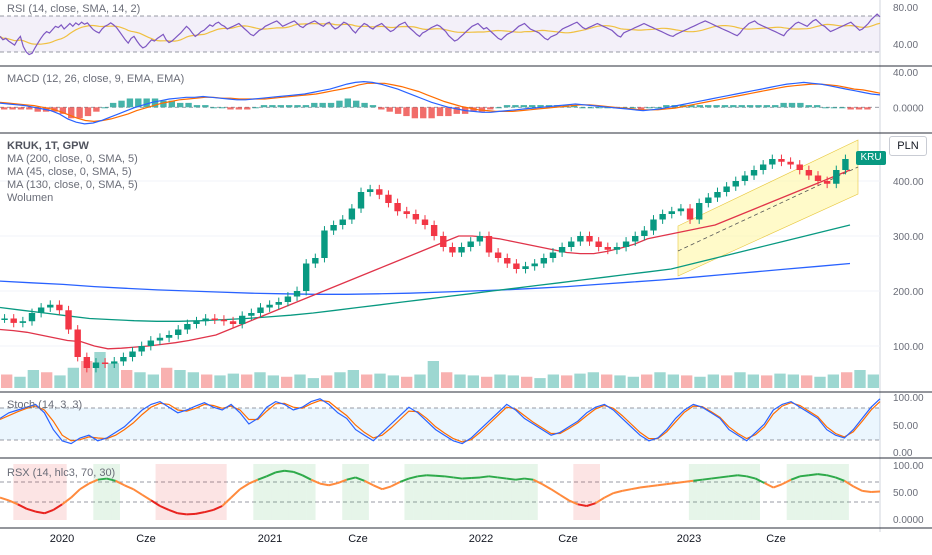 The width and height of the screenshot is (932, 555). What do you see at coordinates (74, 9) in the screenshot?
I see `rsi-legend: RSI (14, close, SMA, 14, 2)` at bounding box center [74, 9].